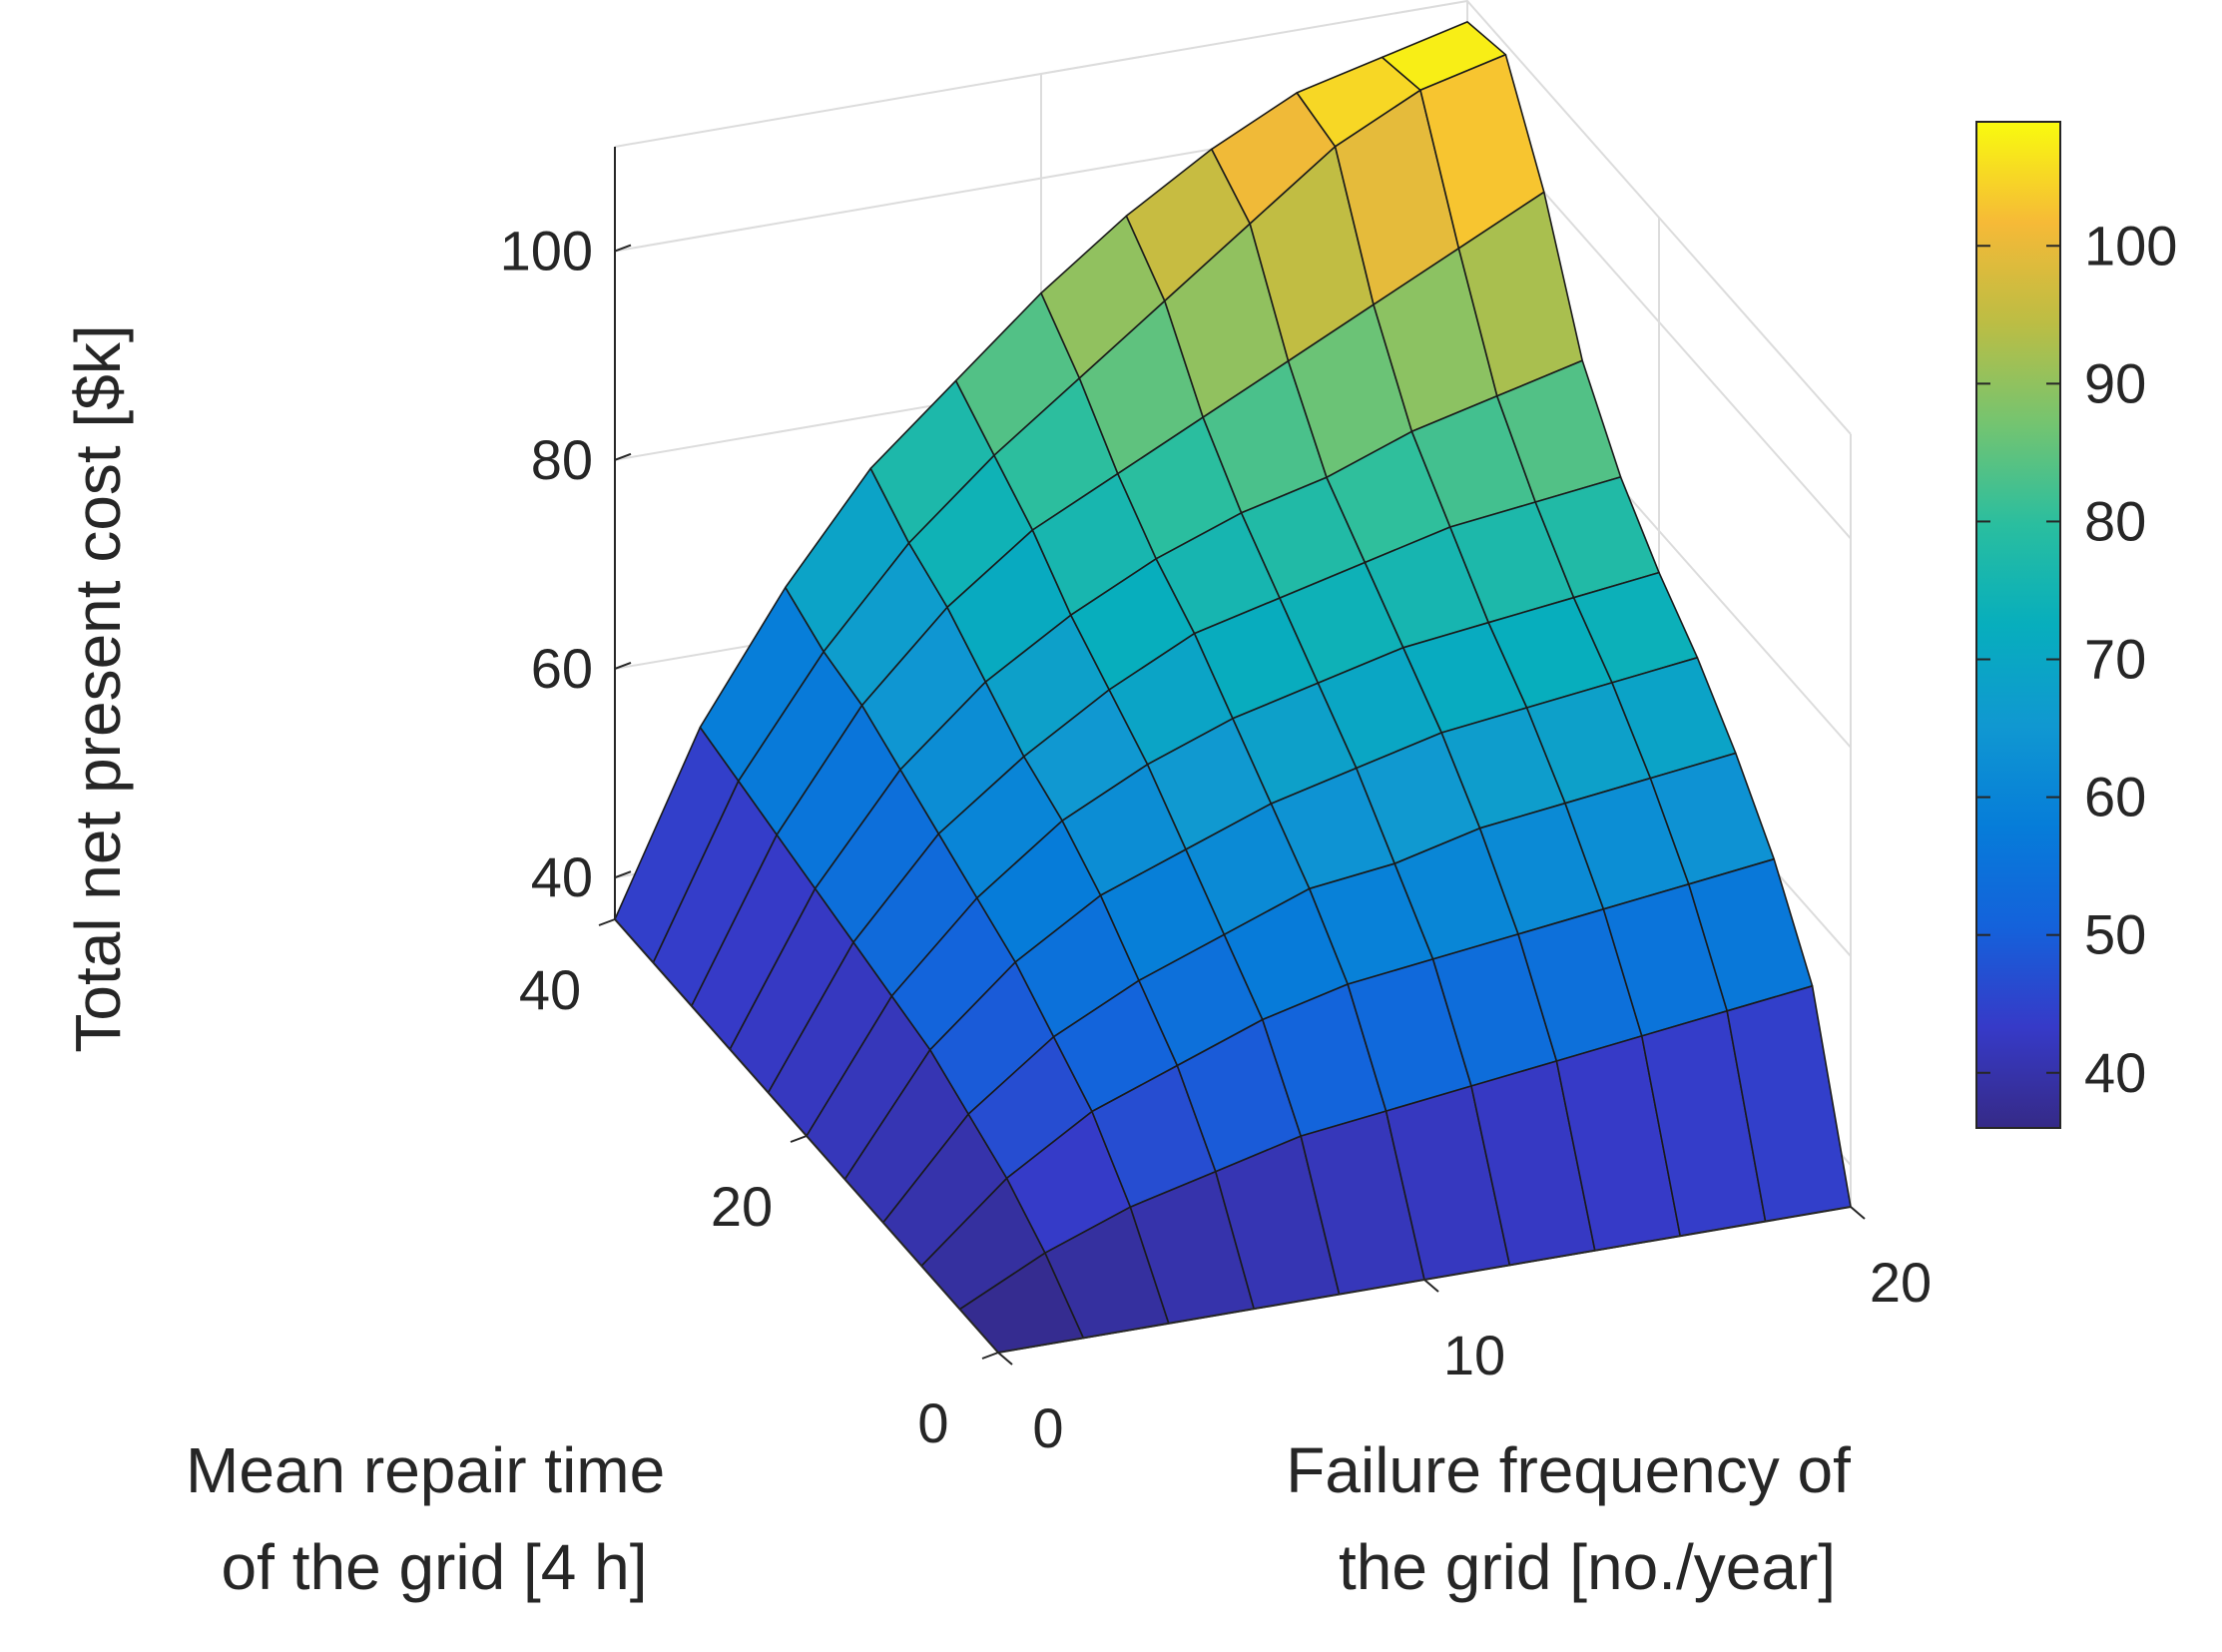 Image resolution: width=2222 pixels, height=1652 pixels. Describe the element at coordinates (434, 1518) in the screenshot. I see `y-axis-label: Mean repair time of the grid [4 h]` at that location.